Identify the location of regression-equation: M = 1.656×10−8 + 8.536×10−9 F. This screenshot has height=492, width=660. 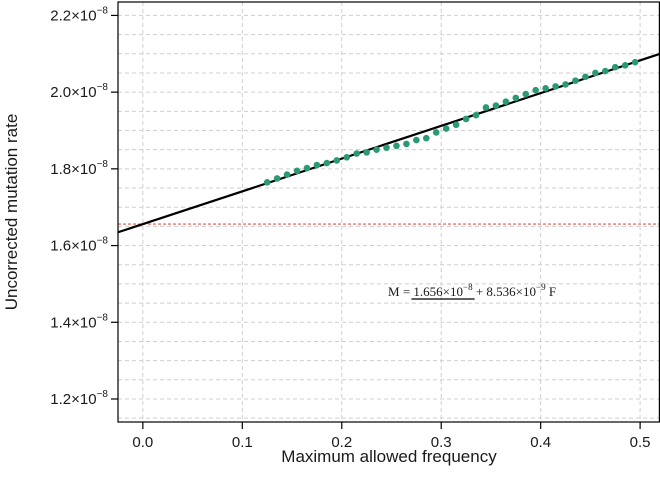
(472, 291).